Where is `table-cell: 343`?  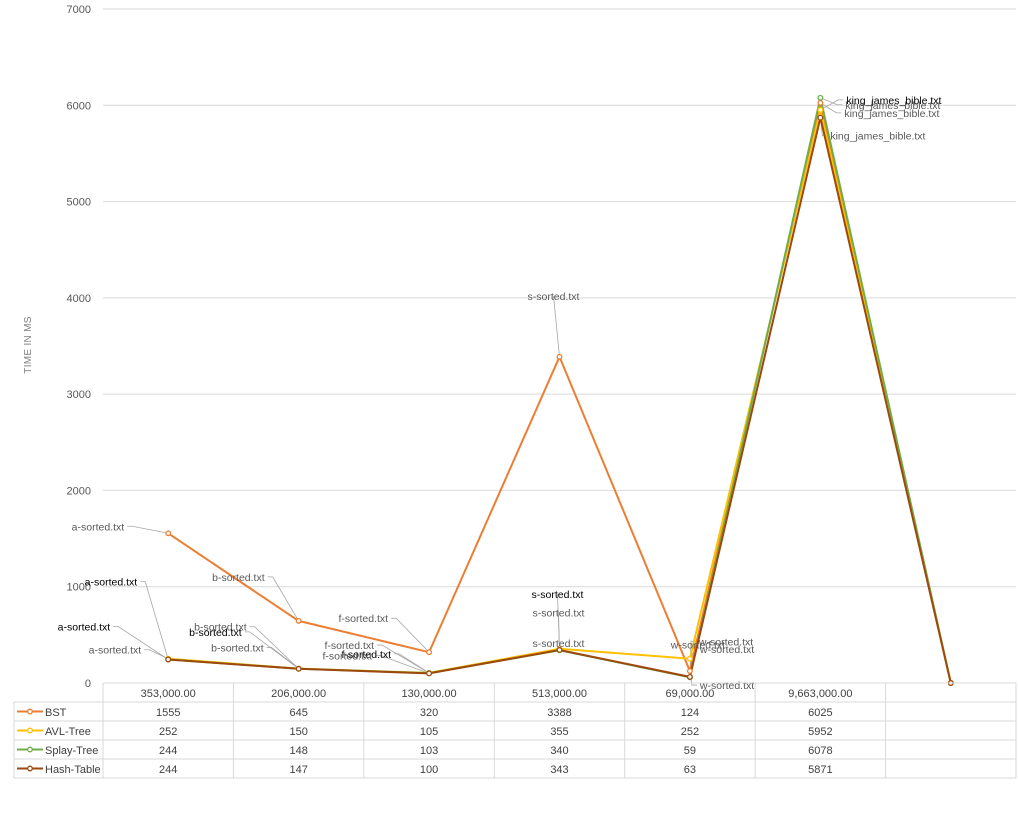 table-cell: 343 is located at coordinates (559, 770).